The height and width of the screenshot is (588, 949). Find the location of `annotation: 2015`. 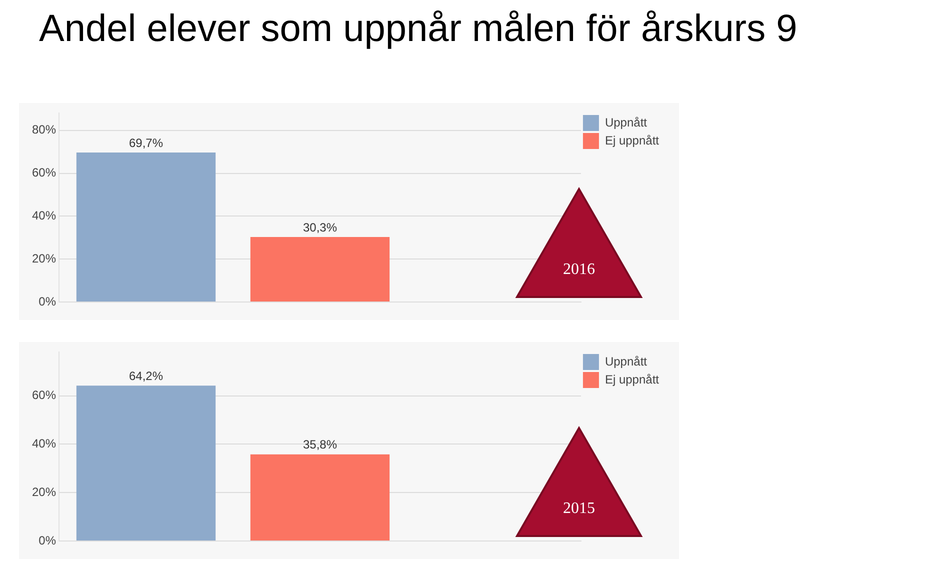

annotation: 2015 is located at coordinates (579, 509).